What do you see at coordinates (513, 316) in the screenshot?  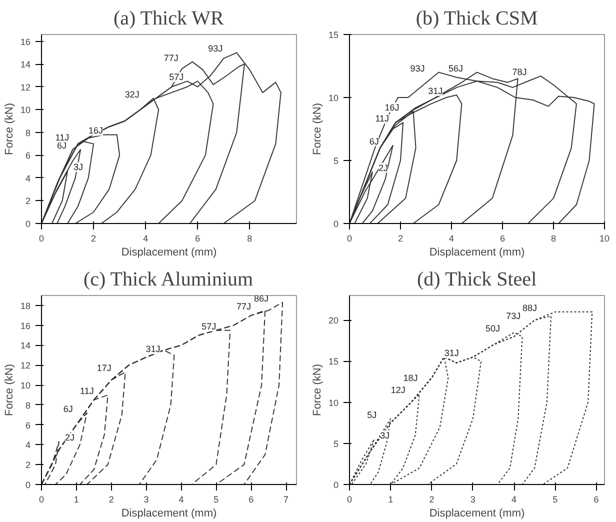 I see `annotation: 73J` at bounding box center [513, 316].